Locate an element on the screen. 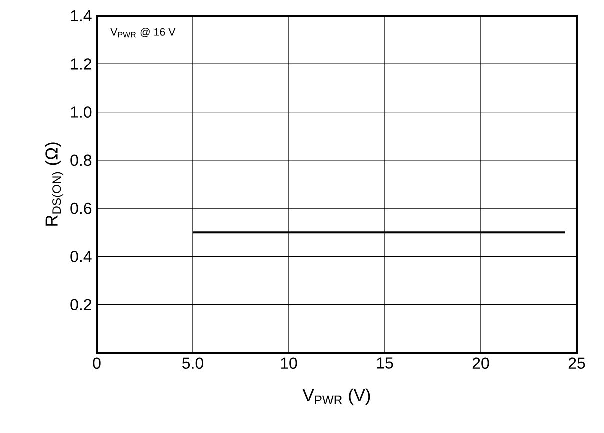 The width and height of the screenshot is (604, 433). y-axis-title: R$_{DS(ON)}$ (Ω) is located at coordinates (54, 184).